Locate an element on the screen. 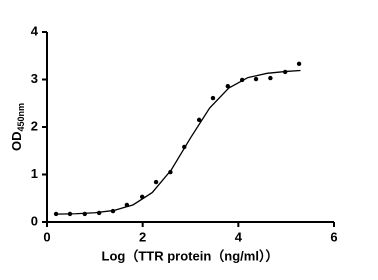 The height and width of the screenshot is (280, 378). x-tick-label: 4 is located at coordinates (239, 236).